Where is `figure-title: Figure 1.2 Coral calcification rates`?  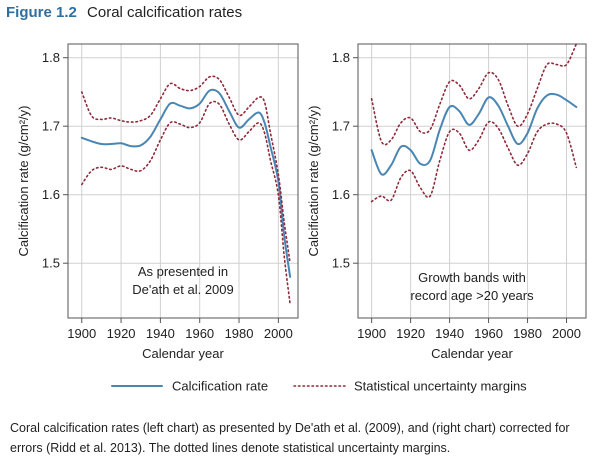 figure-title: Figure 1.2 Coral calcification rates is located at coordinates (124, 12).